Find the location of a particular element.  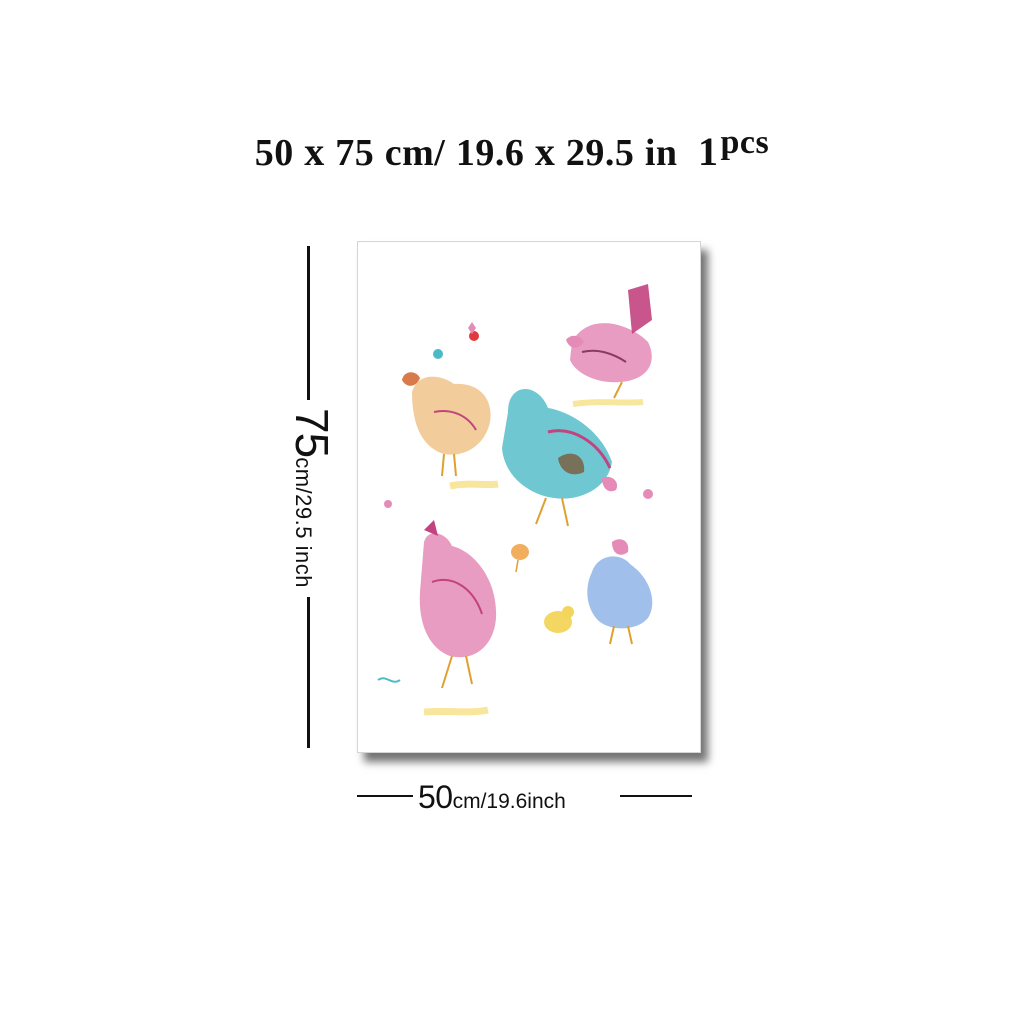

height-dimension-line-bottom is located at coordinates (308, 672).